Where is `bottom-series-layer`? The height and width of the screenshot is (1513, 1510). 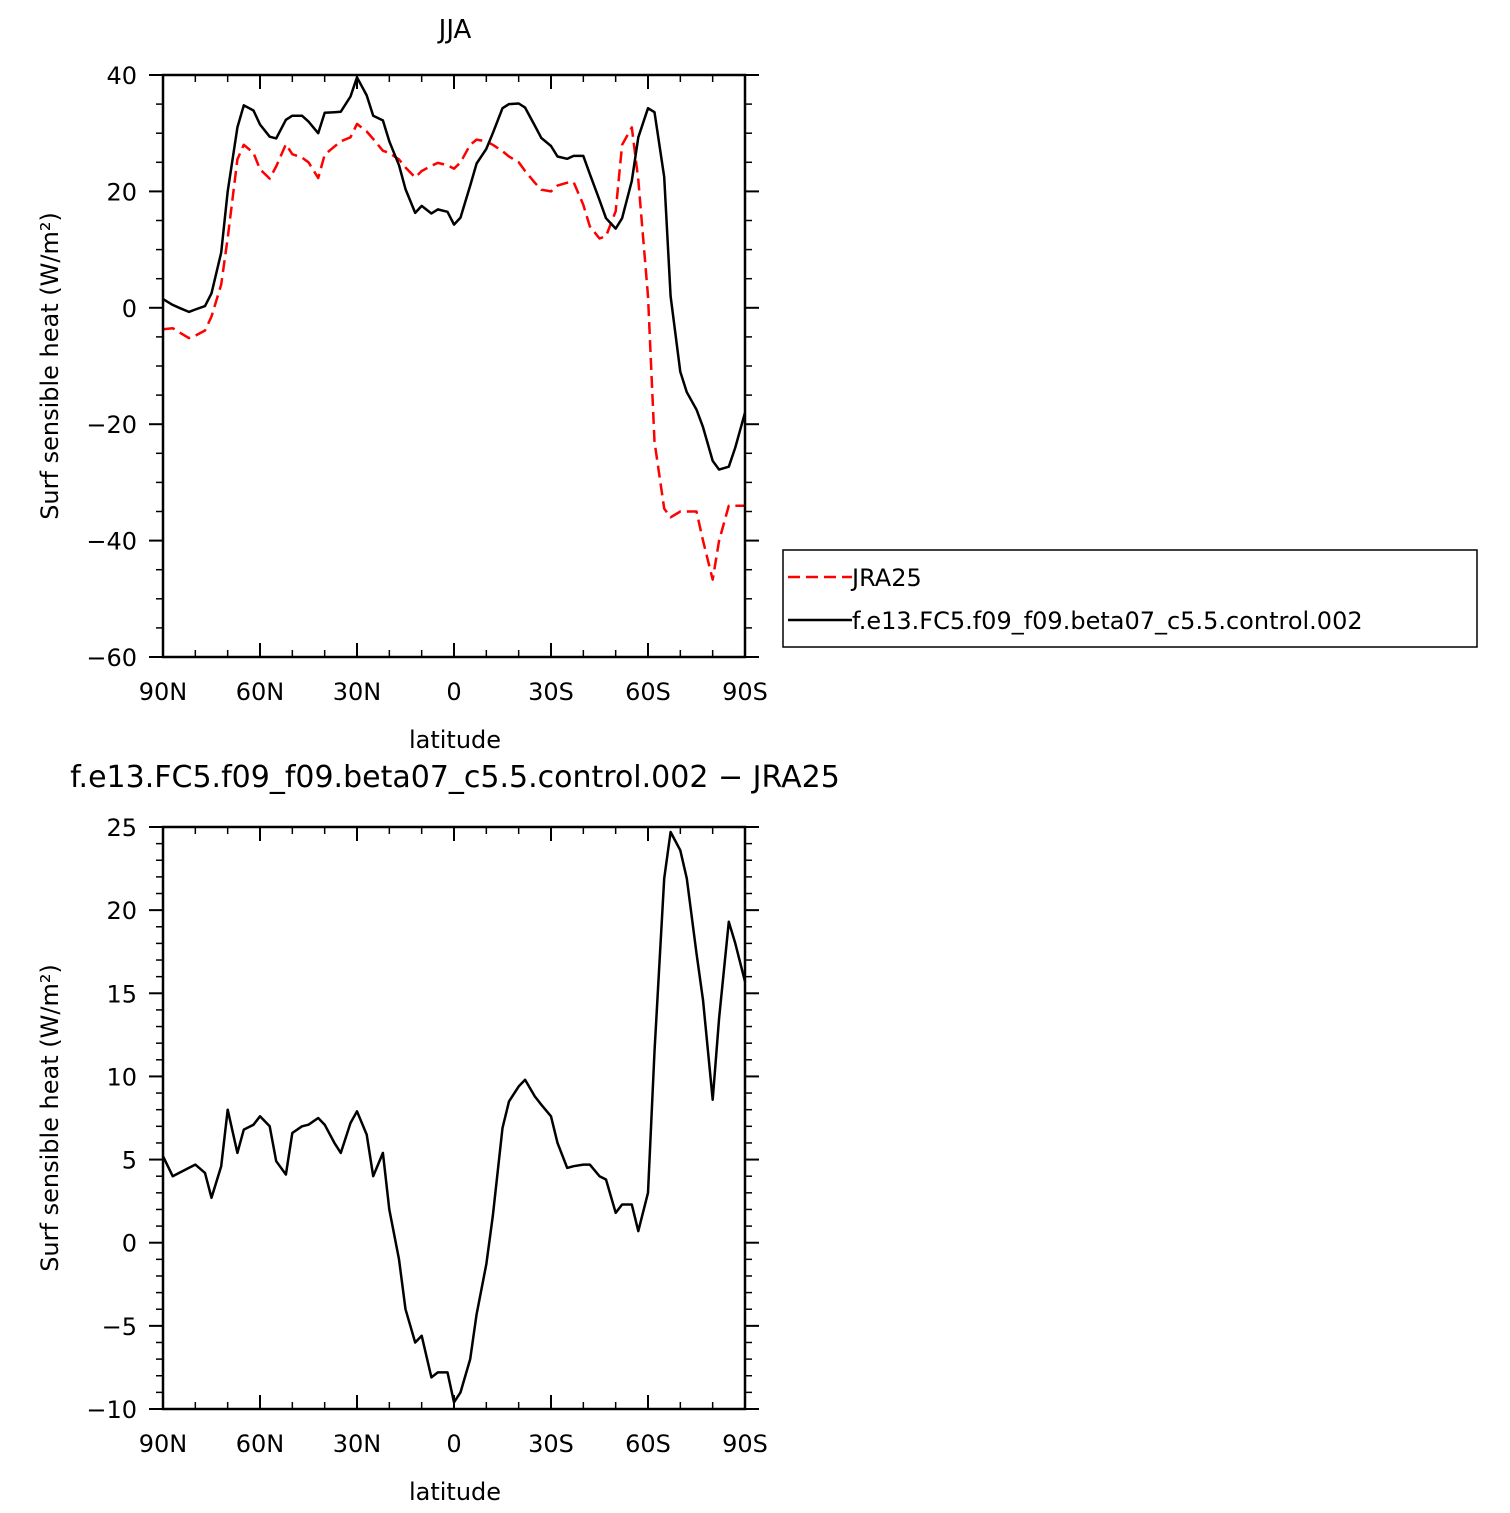
bottom-series-layer is located at coordinates (454, 1117).